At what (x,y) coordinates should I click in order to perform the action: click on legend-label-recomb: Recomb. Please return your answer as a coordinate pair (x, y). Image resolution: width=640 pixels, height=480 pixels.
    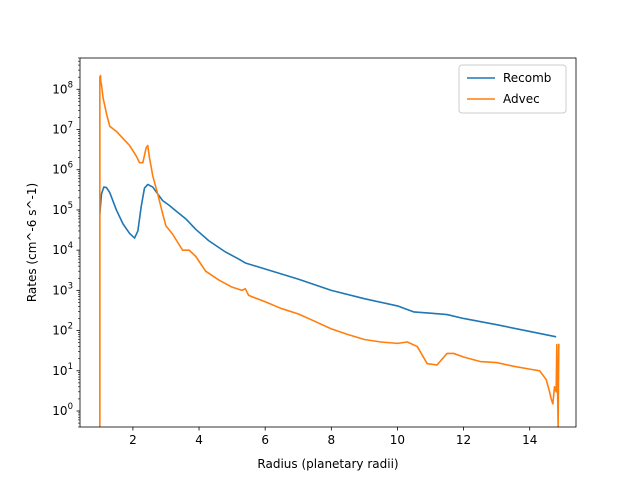
    Looking at the image, I should click on (527, 78).